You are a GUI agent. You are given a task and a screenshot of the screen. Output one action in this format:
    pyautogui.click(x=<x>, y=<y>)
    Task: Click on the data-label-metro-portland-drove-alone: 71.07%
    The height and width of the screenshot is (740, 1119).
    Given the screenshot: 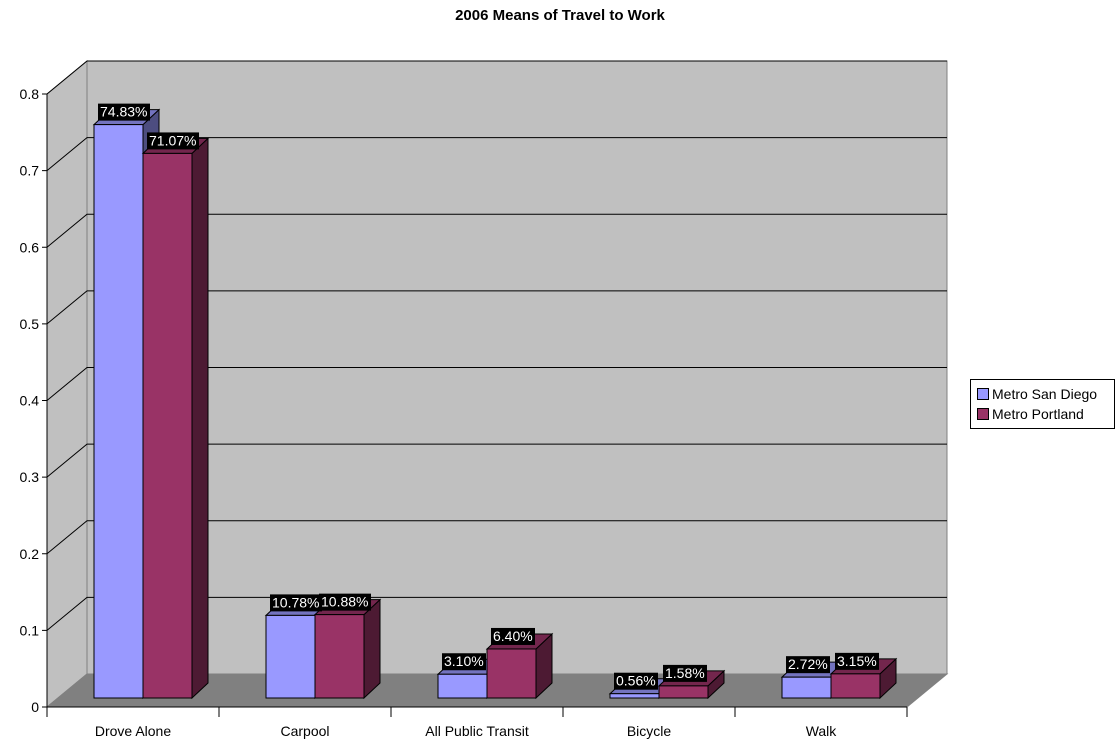 What is the action you would take?
    pyautogui.click(x=173, y=141)
    